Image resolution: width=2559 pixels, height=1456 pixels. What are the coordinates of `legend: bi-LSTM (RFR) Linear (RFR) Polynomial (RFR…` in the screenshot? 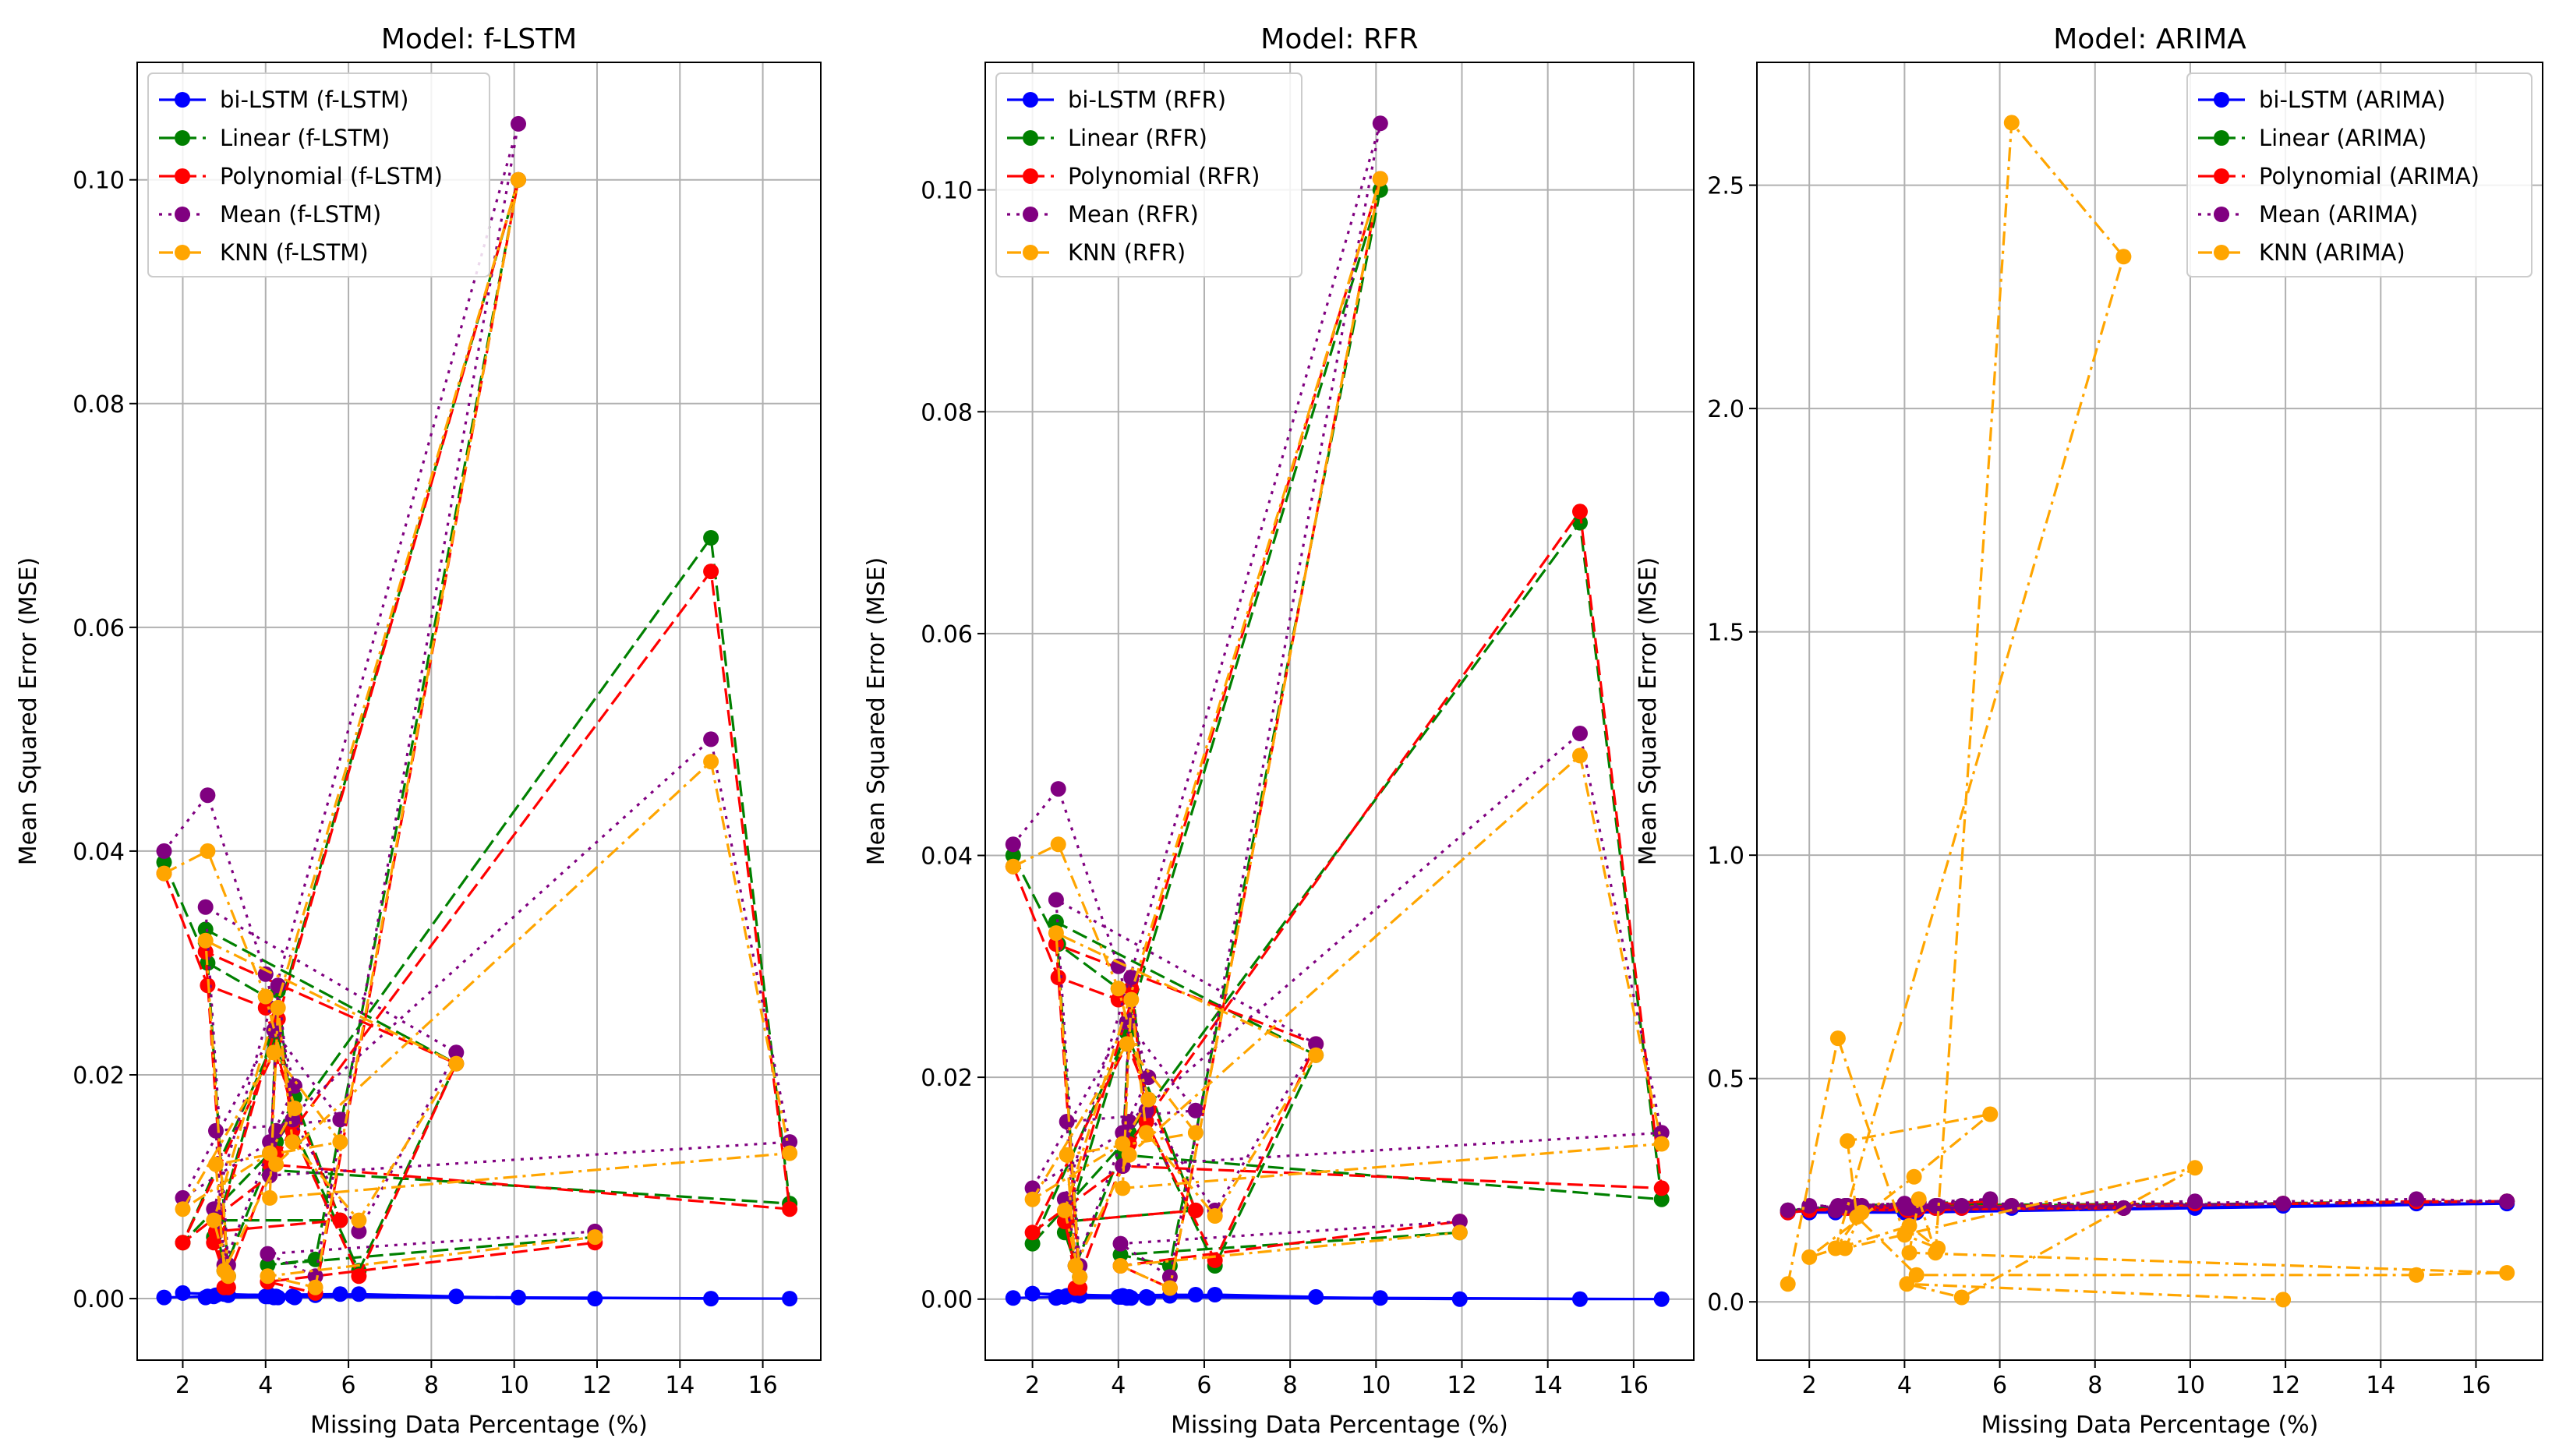 It's located at (1148, 174).